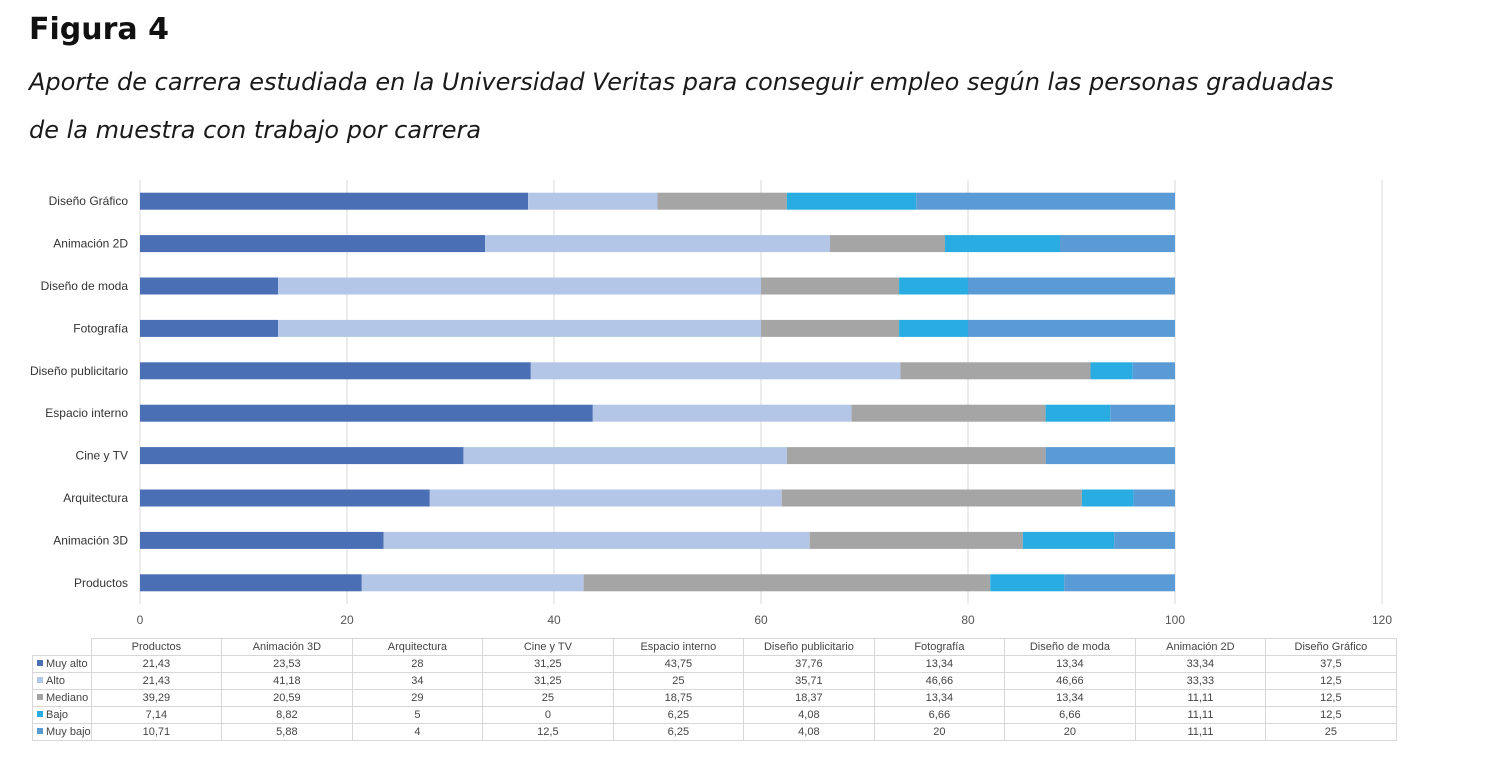 This screenshot has width=1498, height=764. Describe the element at coordinates (809, 732) in the screenshot. I see `table-cell-muy-bajo-diseno-publicitario: 4,08` at that location.